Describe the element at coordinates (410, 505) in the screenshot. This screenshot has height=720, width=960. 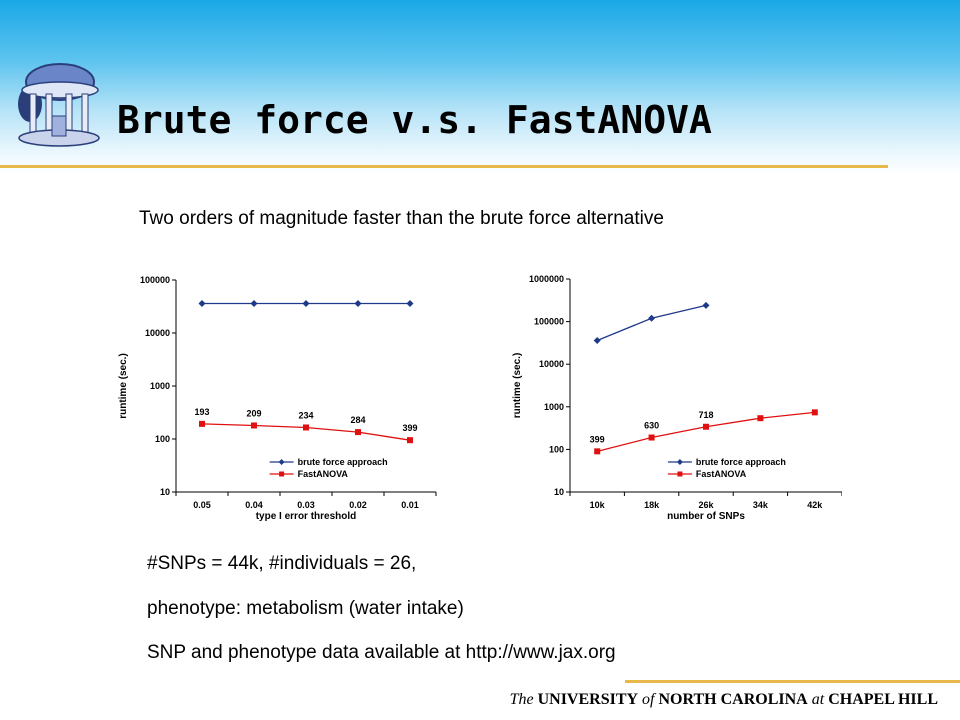
I see `x-tick-label: 0.01` at that location.